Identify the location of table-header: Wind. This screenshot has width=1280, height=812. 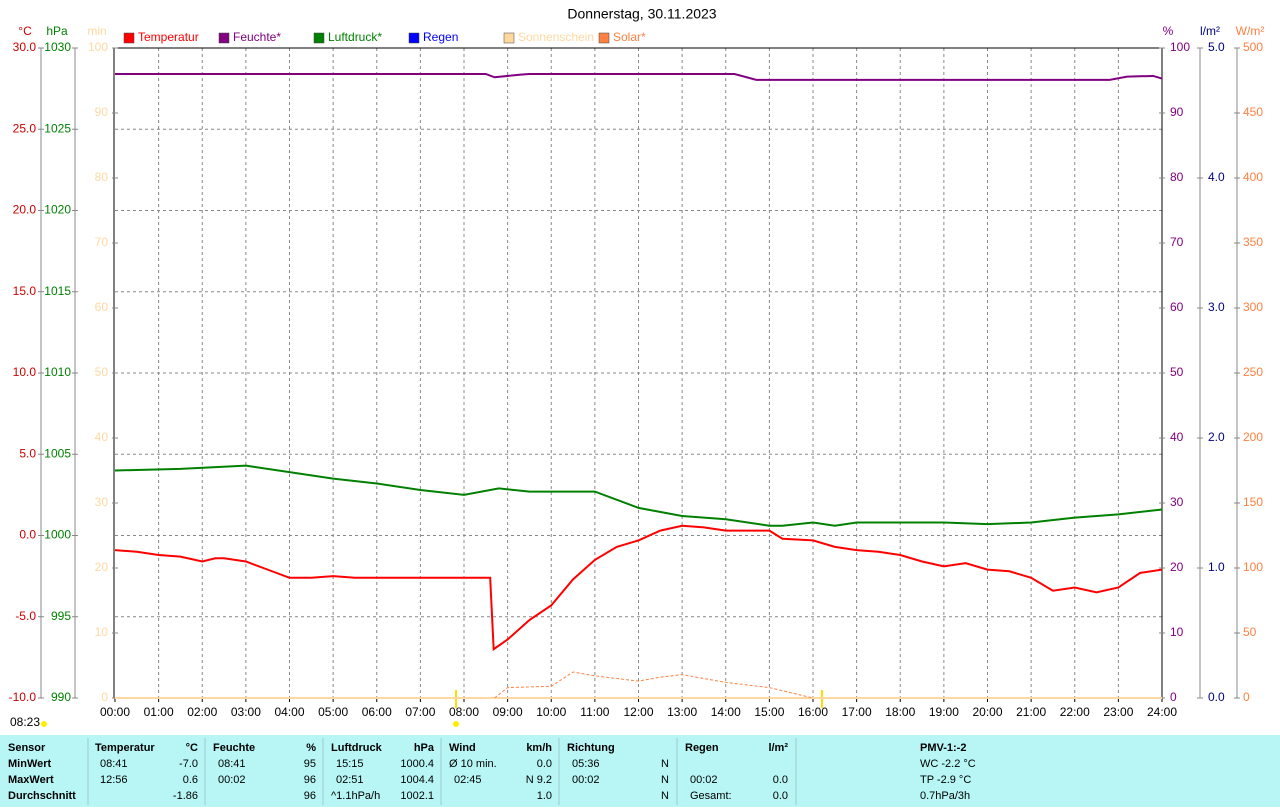
(462, 748).